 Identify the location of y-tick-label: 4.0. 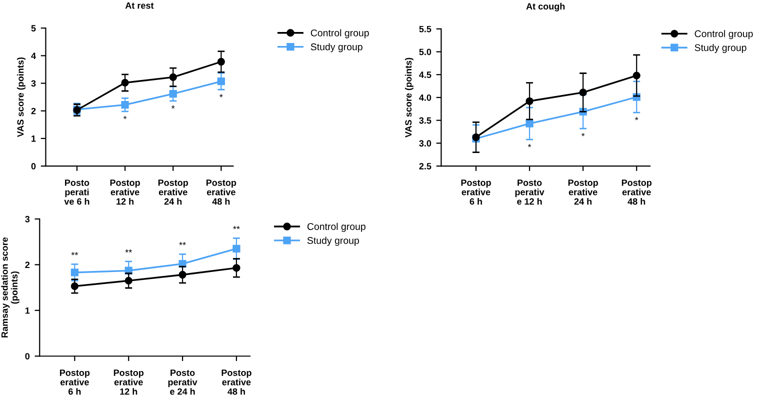
(425, 97).